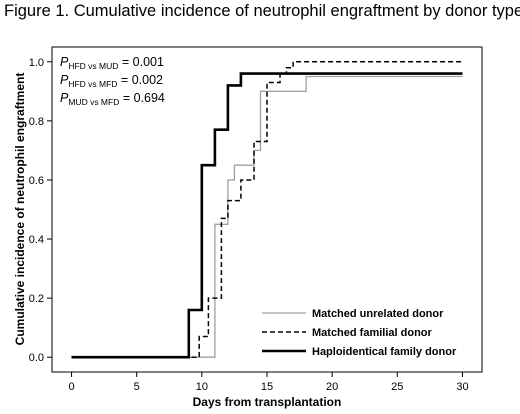  I want to click on p-value-line: PHFD vs MFD = 0.002, so click(111, 81).